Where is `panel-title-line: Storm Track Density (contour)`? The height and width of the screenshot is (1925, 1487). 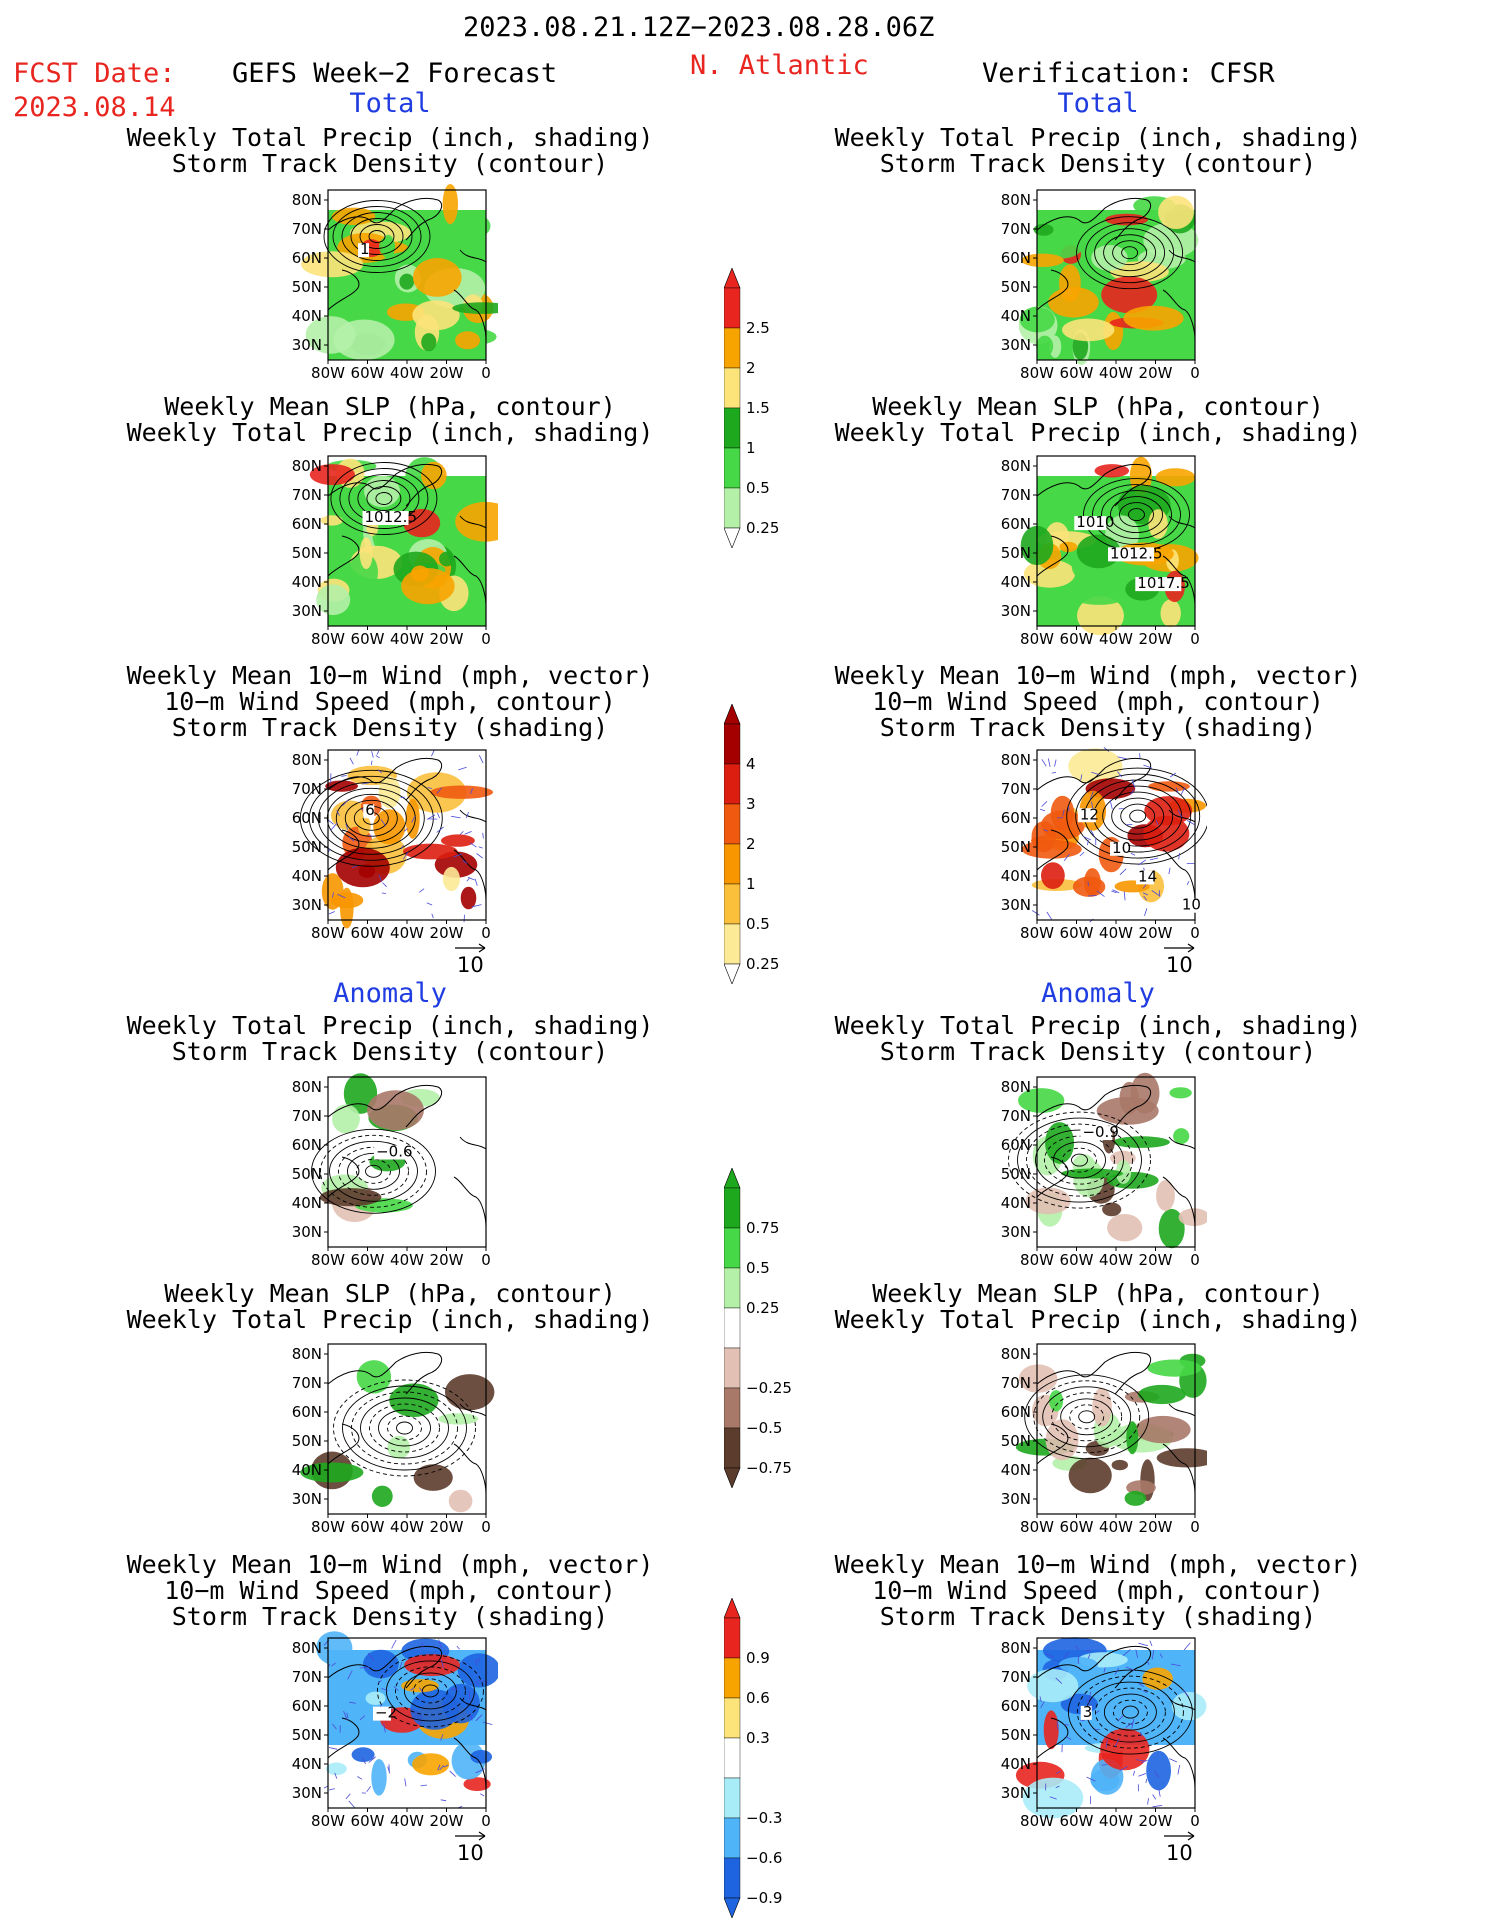 panel-title-line: Storm Track Density (contour) is located at coordinates (390, 1051).